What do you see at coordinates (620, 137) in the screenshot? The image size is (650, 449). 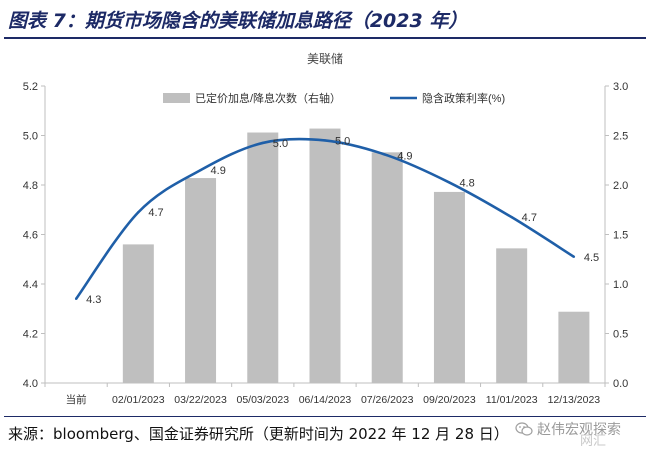 I see `right-tick-label: 2.5` at bounding box center [620, 137].